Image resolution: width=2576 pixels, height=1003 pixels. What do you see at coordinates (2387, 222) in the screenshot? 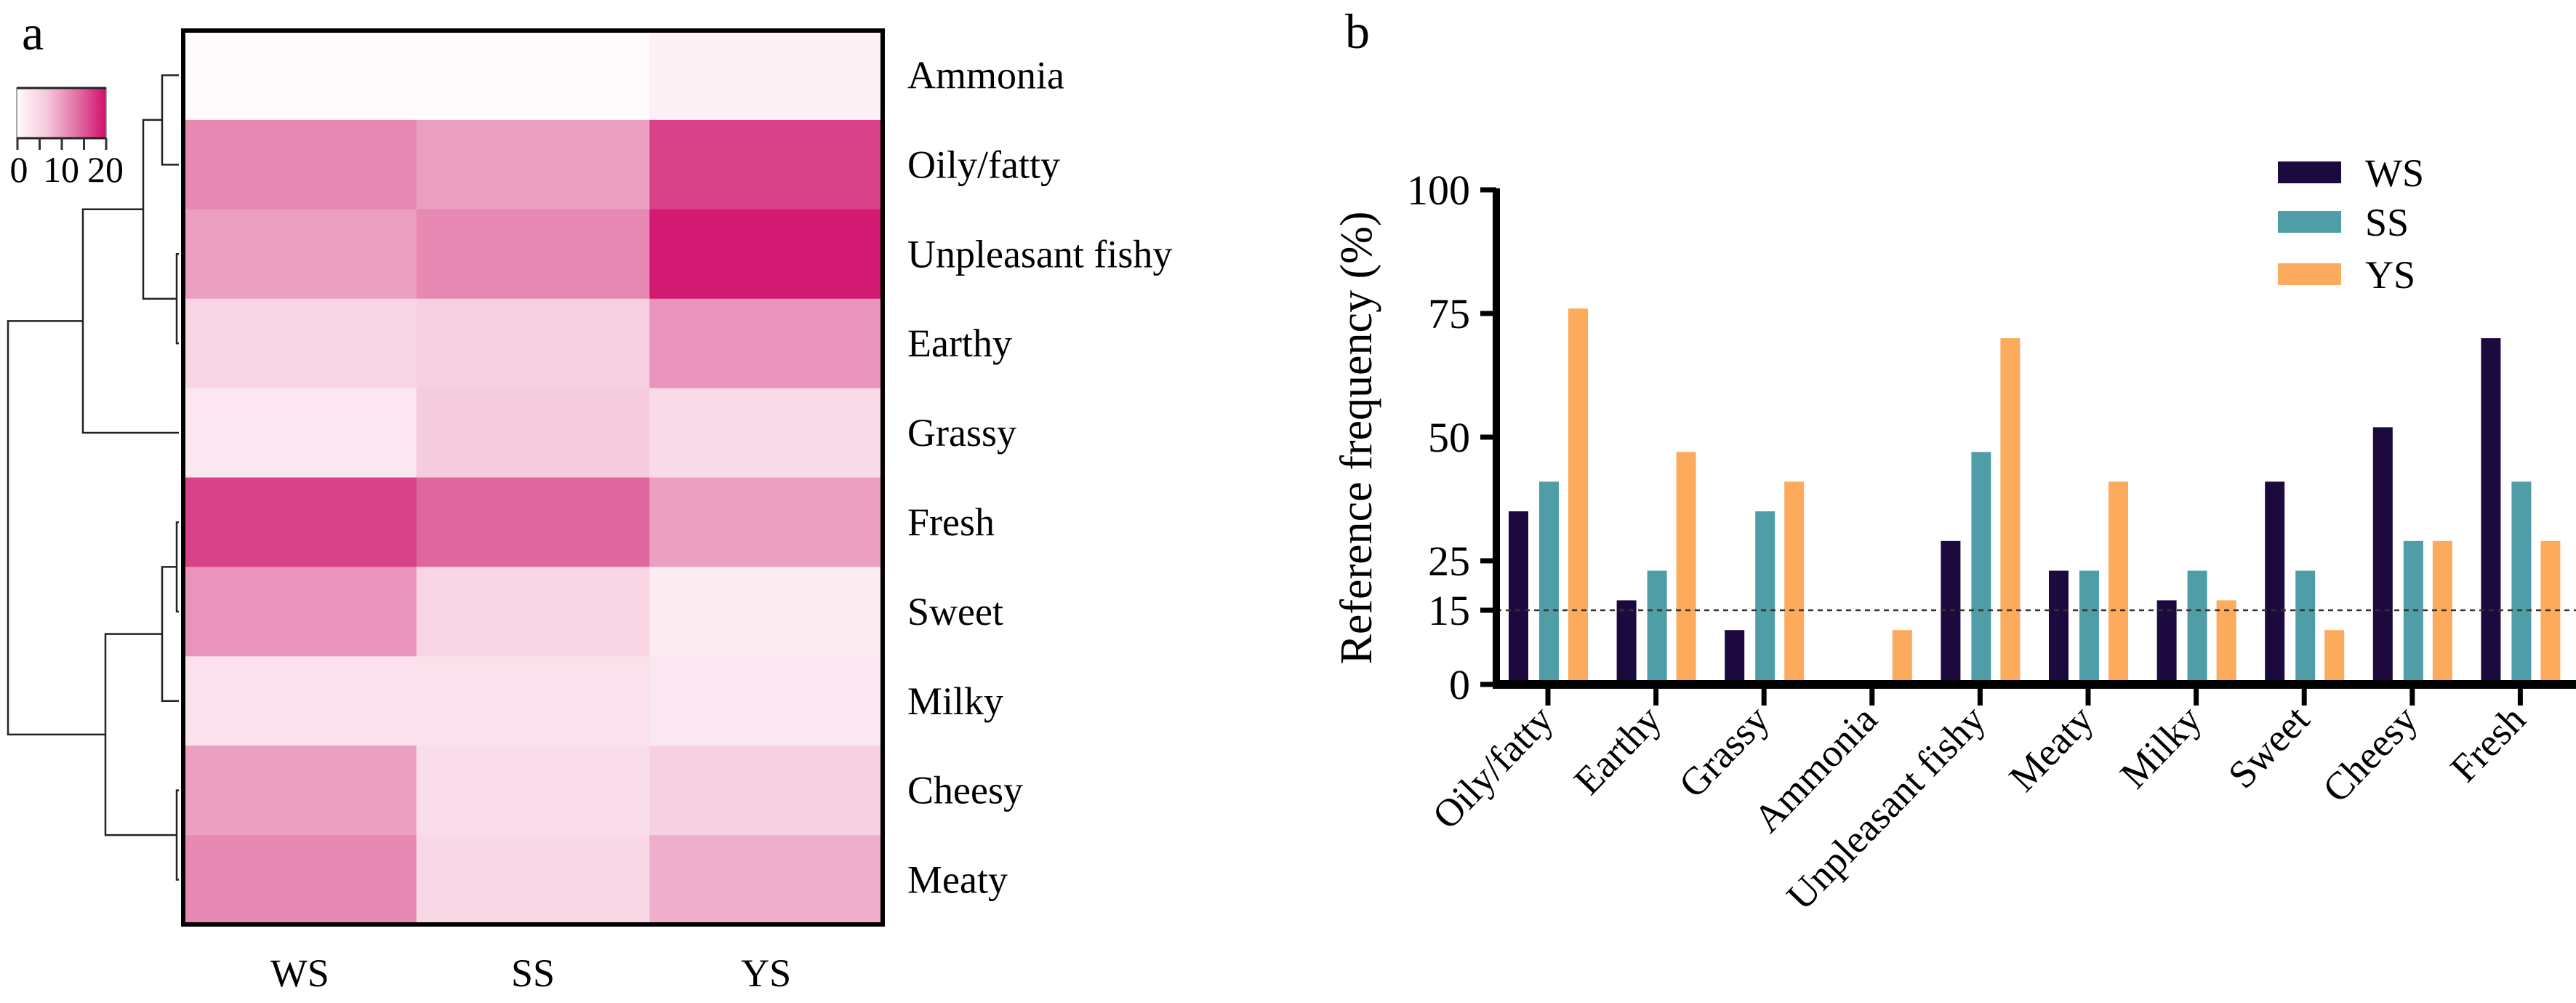
I see `legend-label-ss: SS` at bounding box center [2387, 222].